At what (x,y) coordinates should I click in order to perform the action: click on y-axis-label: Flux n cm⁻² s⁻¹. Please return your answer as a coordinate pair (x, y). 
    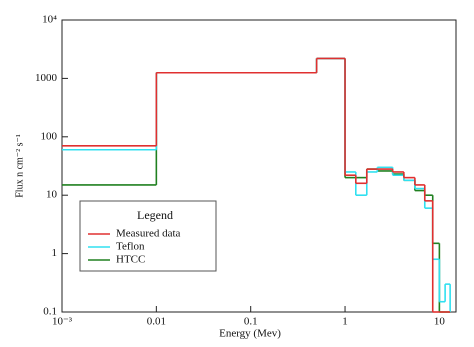
    Looking at the image, I should click on (19, 166).